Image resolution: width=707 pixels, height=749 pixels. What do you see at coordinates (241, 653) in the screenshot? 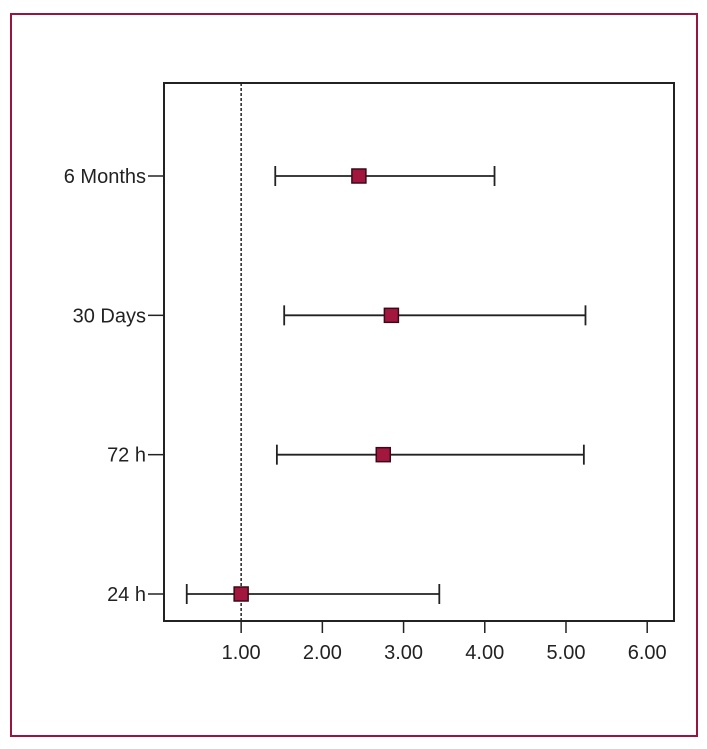
I see `x-tick-label: 1.00` at bounding box center [241, 653].